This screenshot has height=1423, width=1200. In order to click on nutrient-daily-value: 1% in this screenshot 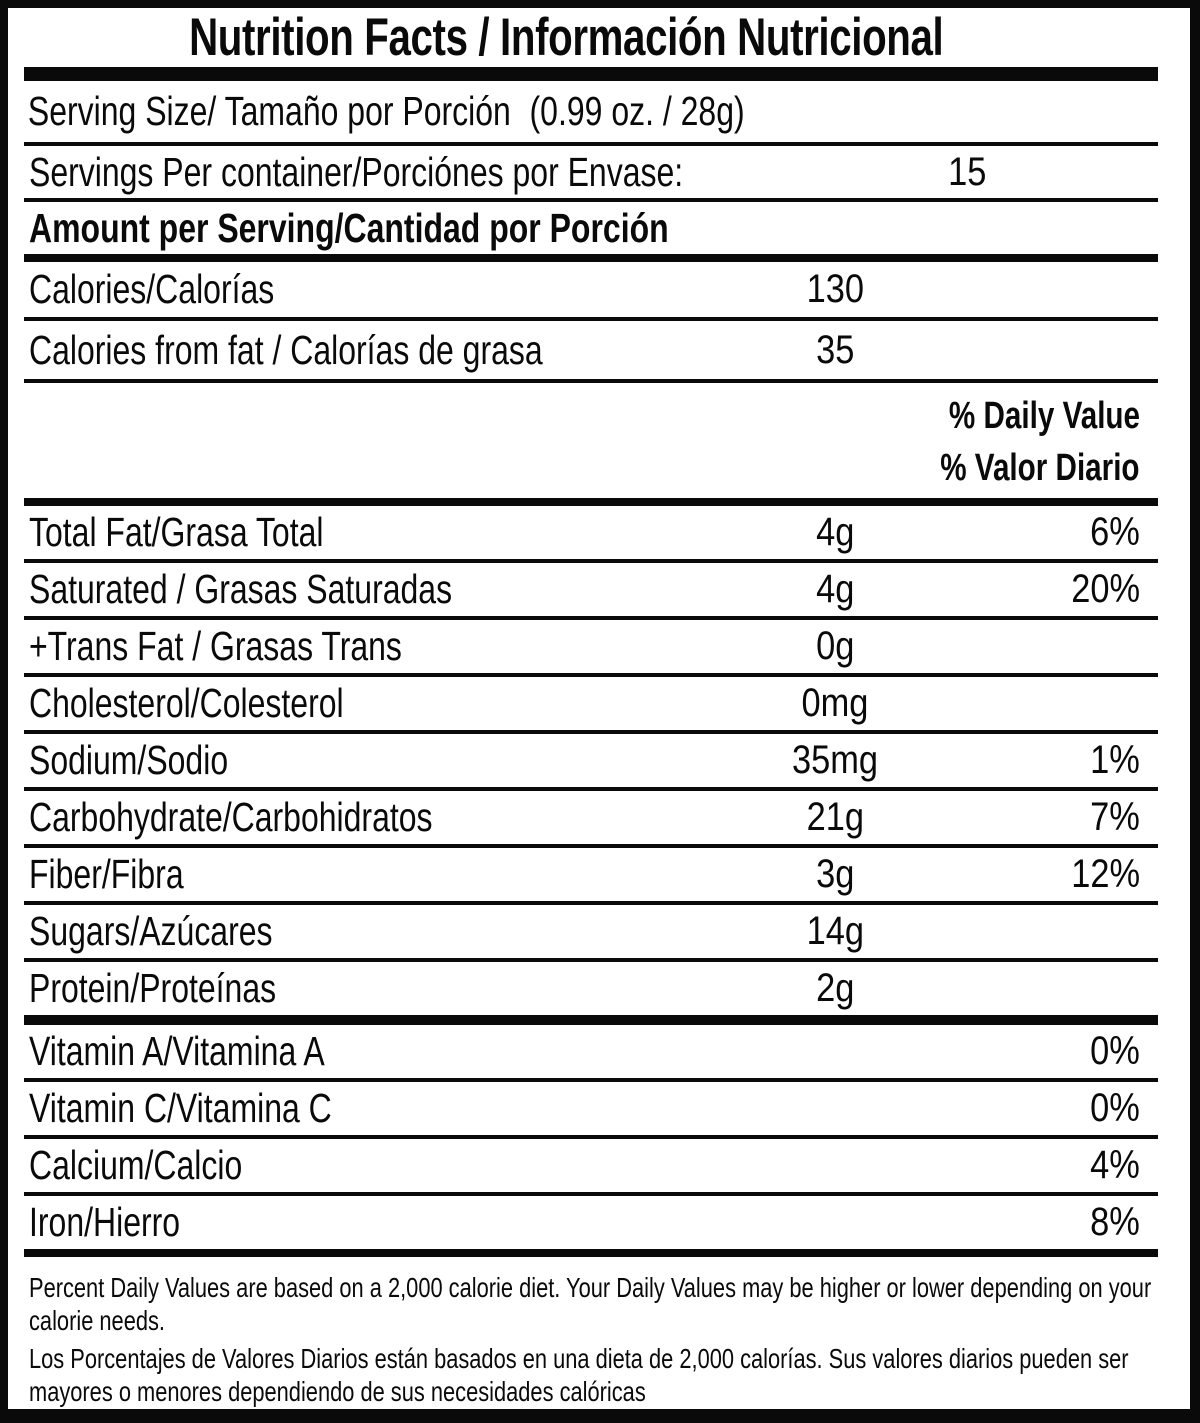, I will do `click(1115, 760)`.